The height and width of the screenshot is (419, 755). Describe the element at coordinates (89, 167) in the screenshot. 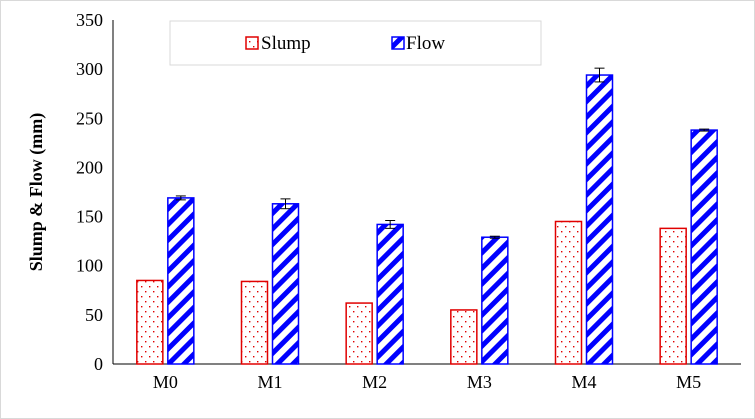

I see `y-tick-label: 200` at that location.